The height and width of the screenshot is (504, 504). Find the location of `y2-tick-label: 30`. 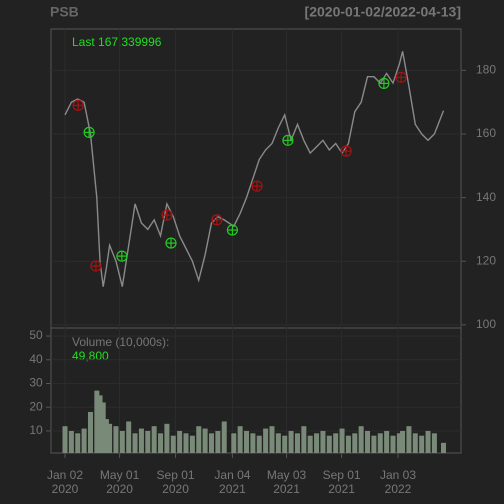

y2-tick-label: 30 is located at coordinates (36, 383).